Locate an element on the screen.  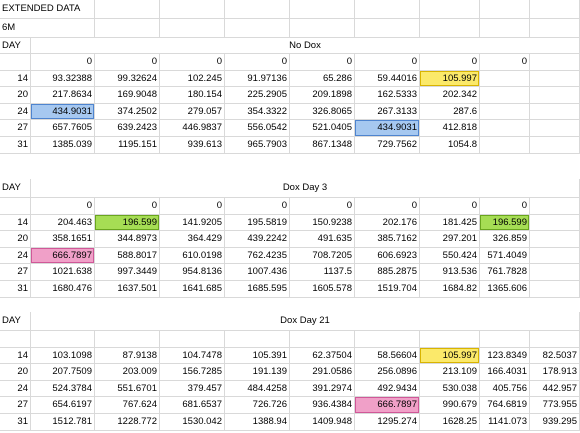
value-cell: 997.3449 is located at coordinates (127, 272).